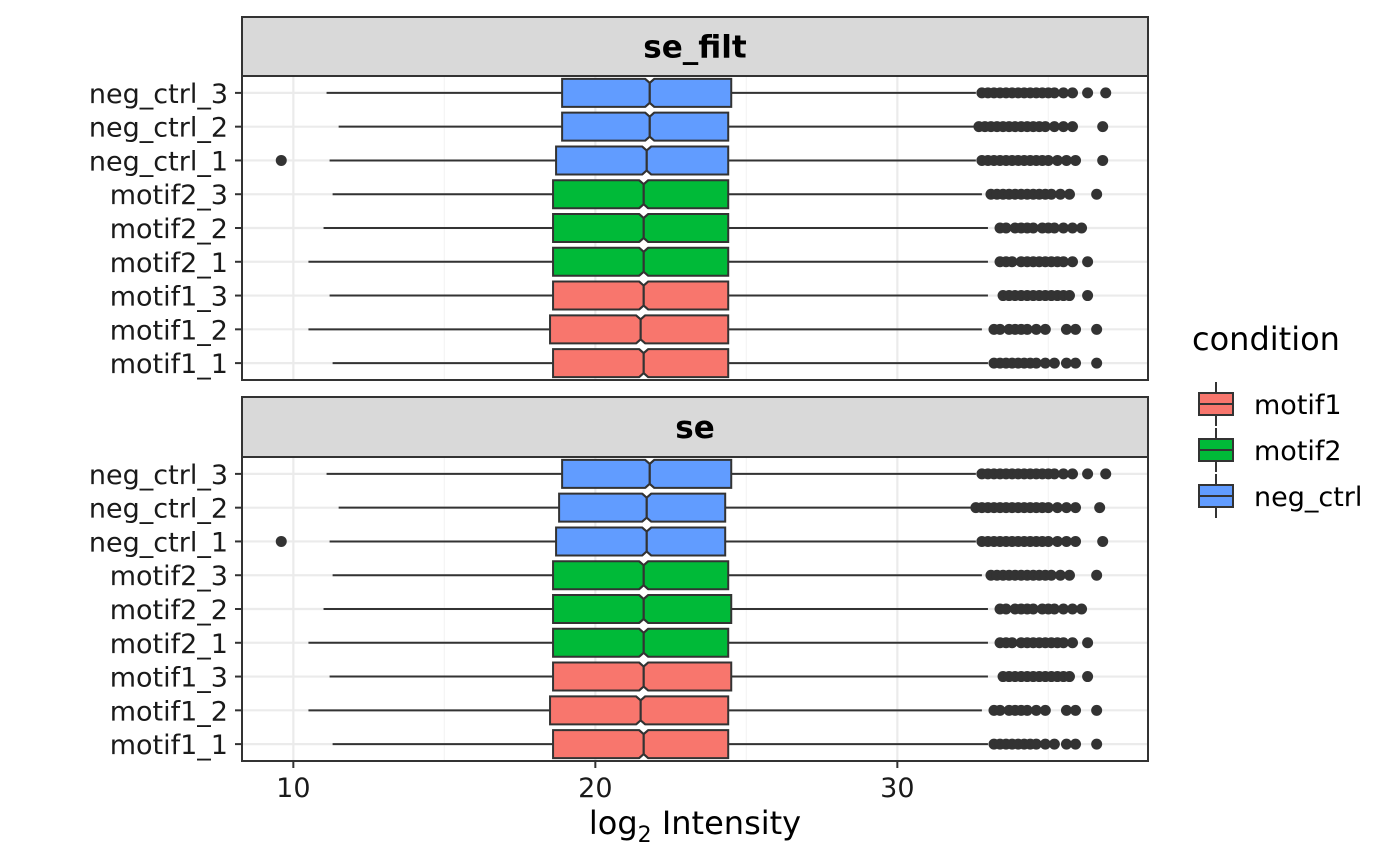  I want to click on legend-label: motif2, so click(1298, 451).